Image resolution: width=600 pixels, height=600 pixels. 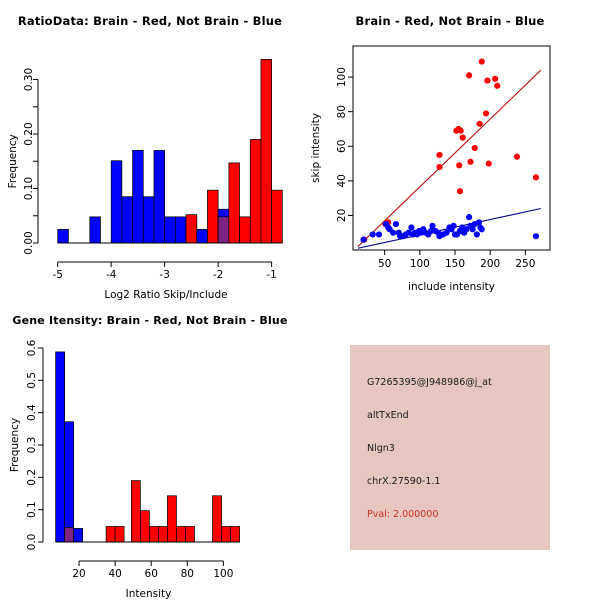 What do you see at coordinates (455, 264) in the screenshot?
I see `svg-text: 150` at bounding box center [455, 264].